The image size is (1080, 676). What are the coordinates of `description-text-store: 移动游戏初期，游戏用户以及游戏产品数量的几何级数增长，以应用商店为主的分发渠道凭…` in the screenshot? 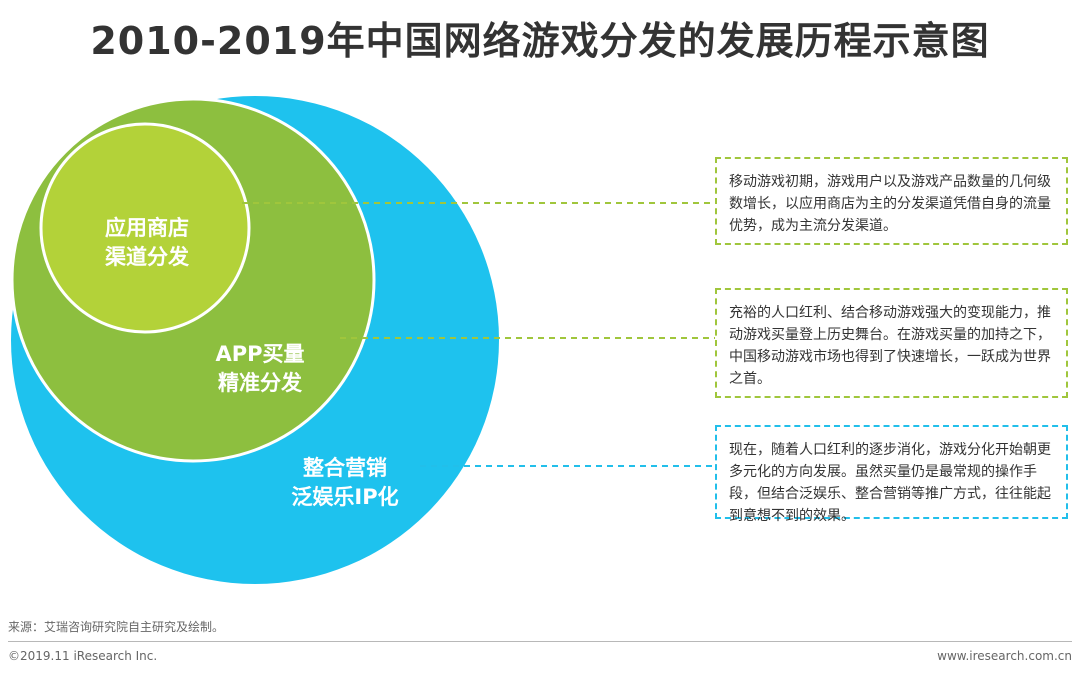 It's located at (890, 204).